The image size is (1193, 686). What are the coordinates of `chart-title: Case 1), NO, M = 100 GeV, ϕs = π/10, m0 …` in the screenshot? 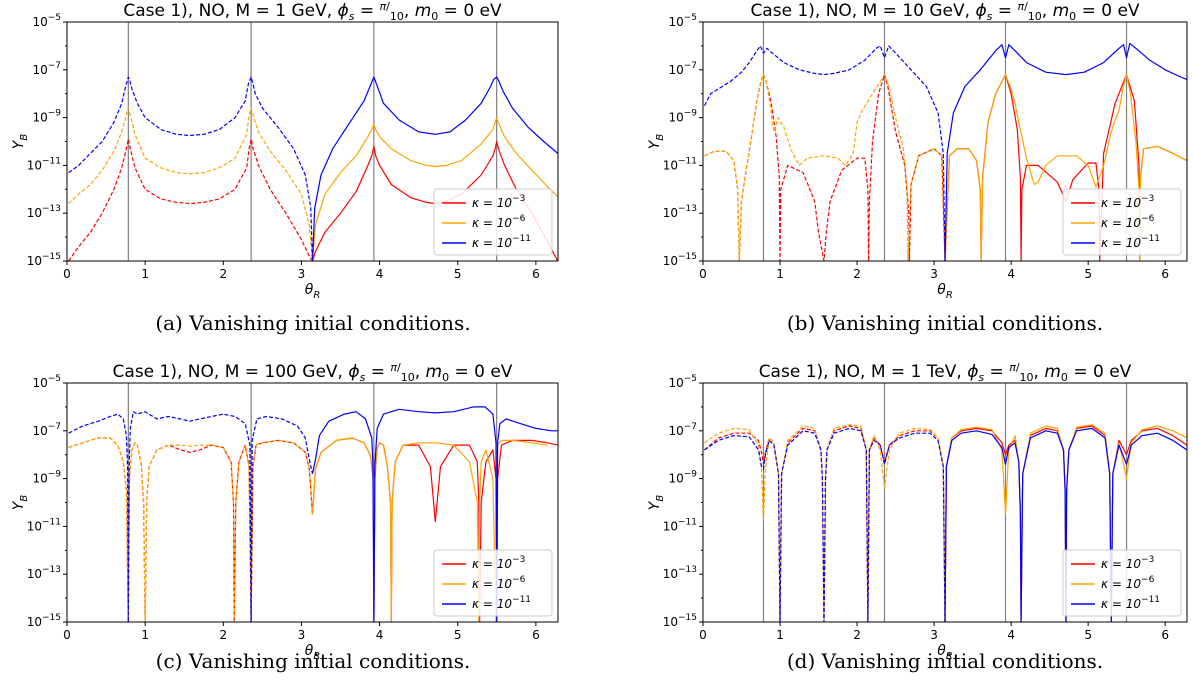 It's located at (313, 372).